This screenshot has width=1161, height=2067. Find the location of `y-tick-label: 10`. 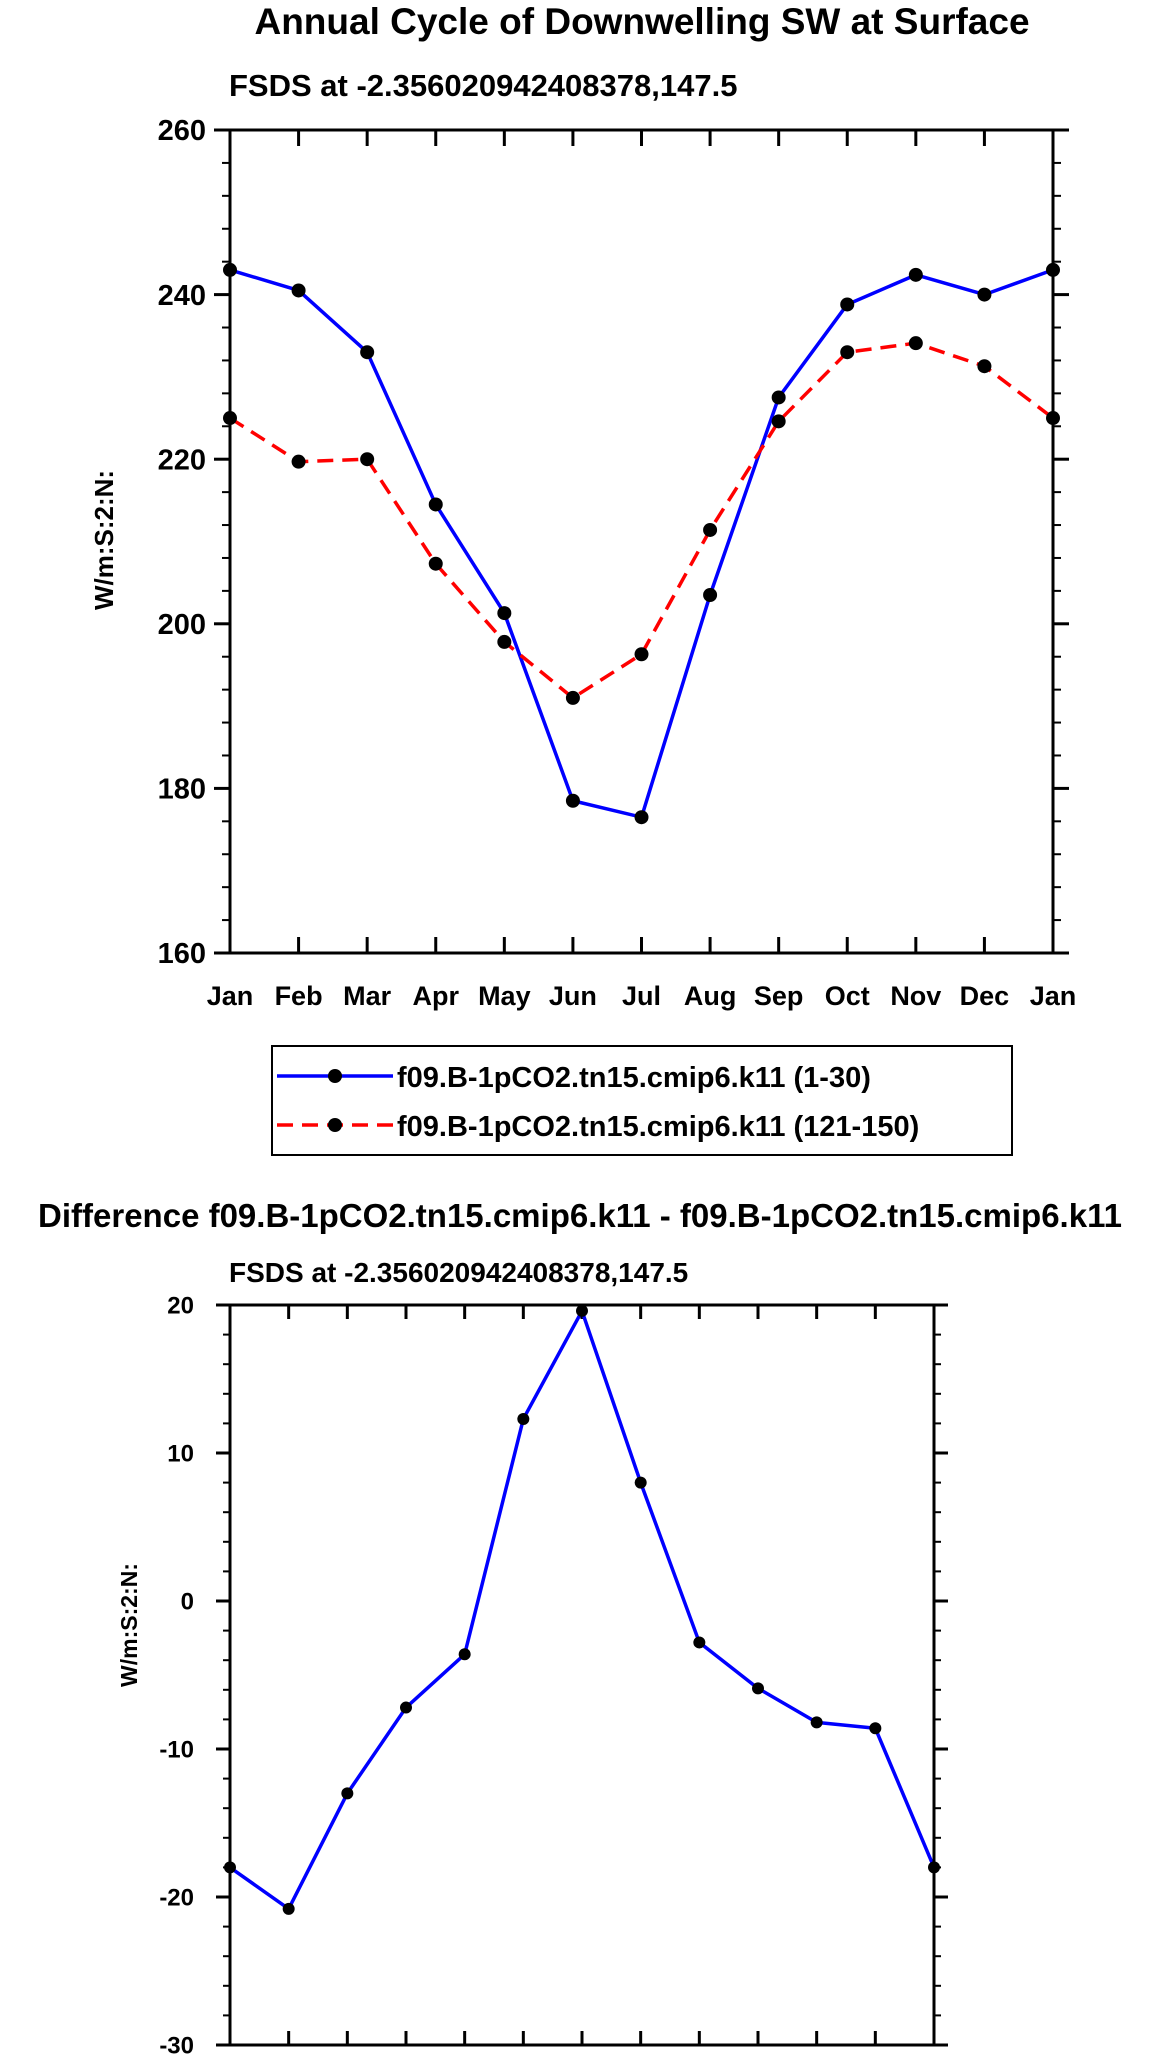

y-tick-label: 10 is located at coordinates (180, 1453).